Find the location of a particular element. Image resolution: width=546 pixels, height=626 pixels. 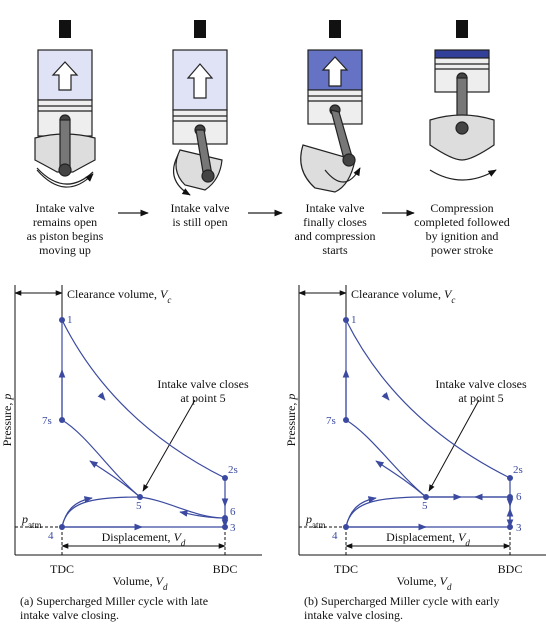

stage-caption: finally closes is located at coordinates (335, 222).